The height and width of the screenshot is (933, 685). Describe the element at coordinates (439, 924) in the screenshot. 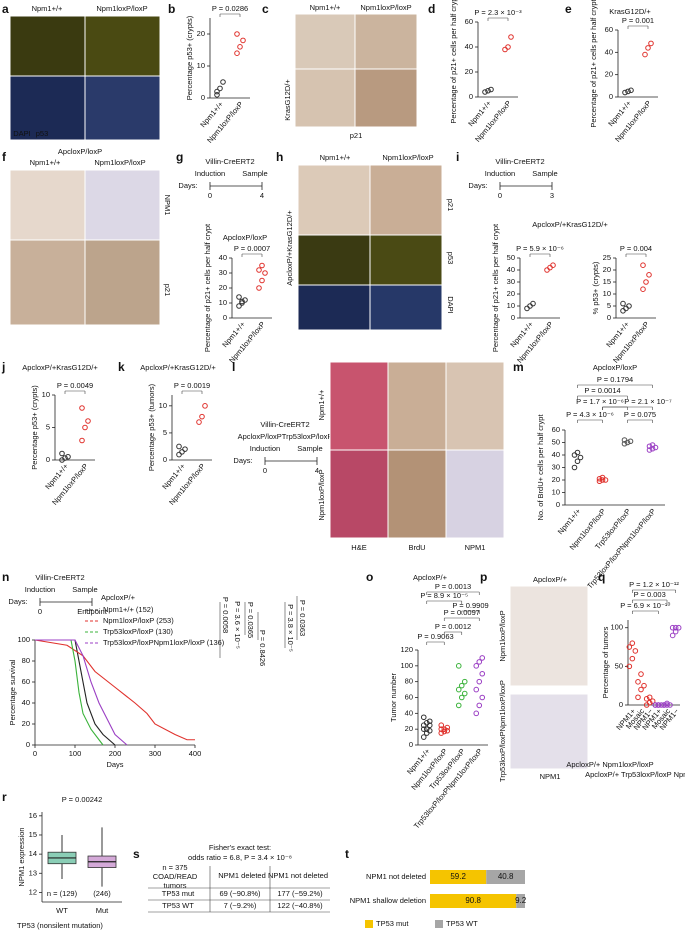

I see `legend-swatch` at that location.